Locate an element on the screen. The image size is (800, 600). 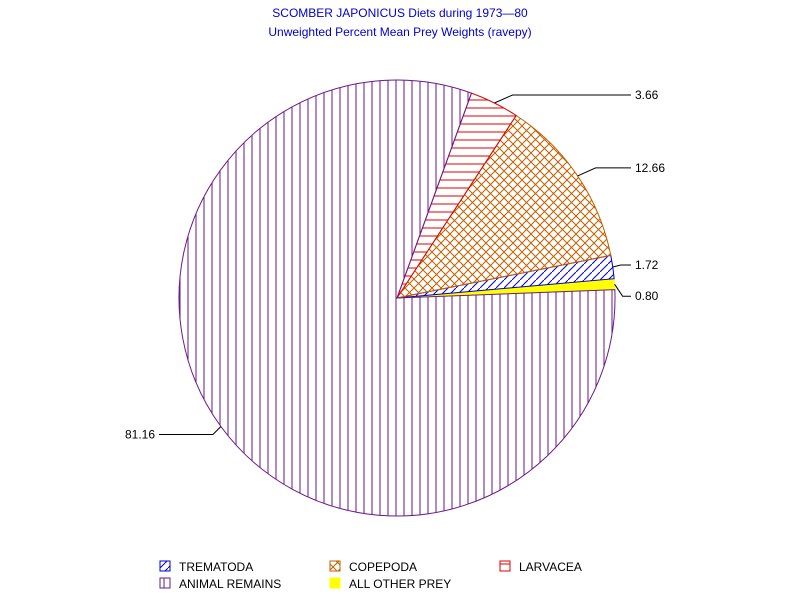
legend-swatch-animal-remains is located at coordinates (165, 583).